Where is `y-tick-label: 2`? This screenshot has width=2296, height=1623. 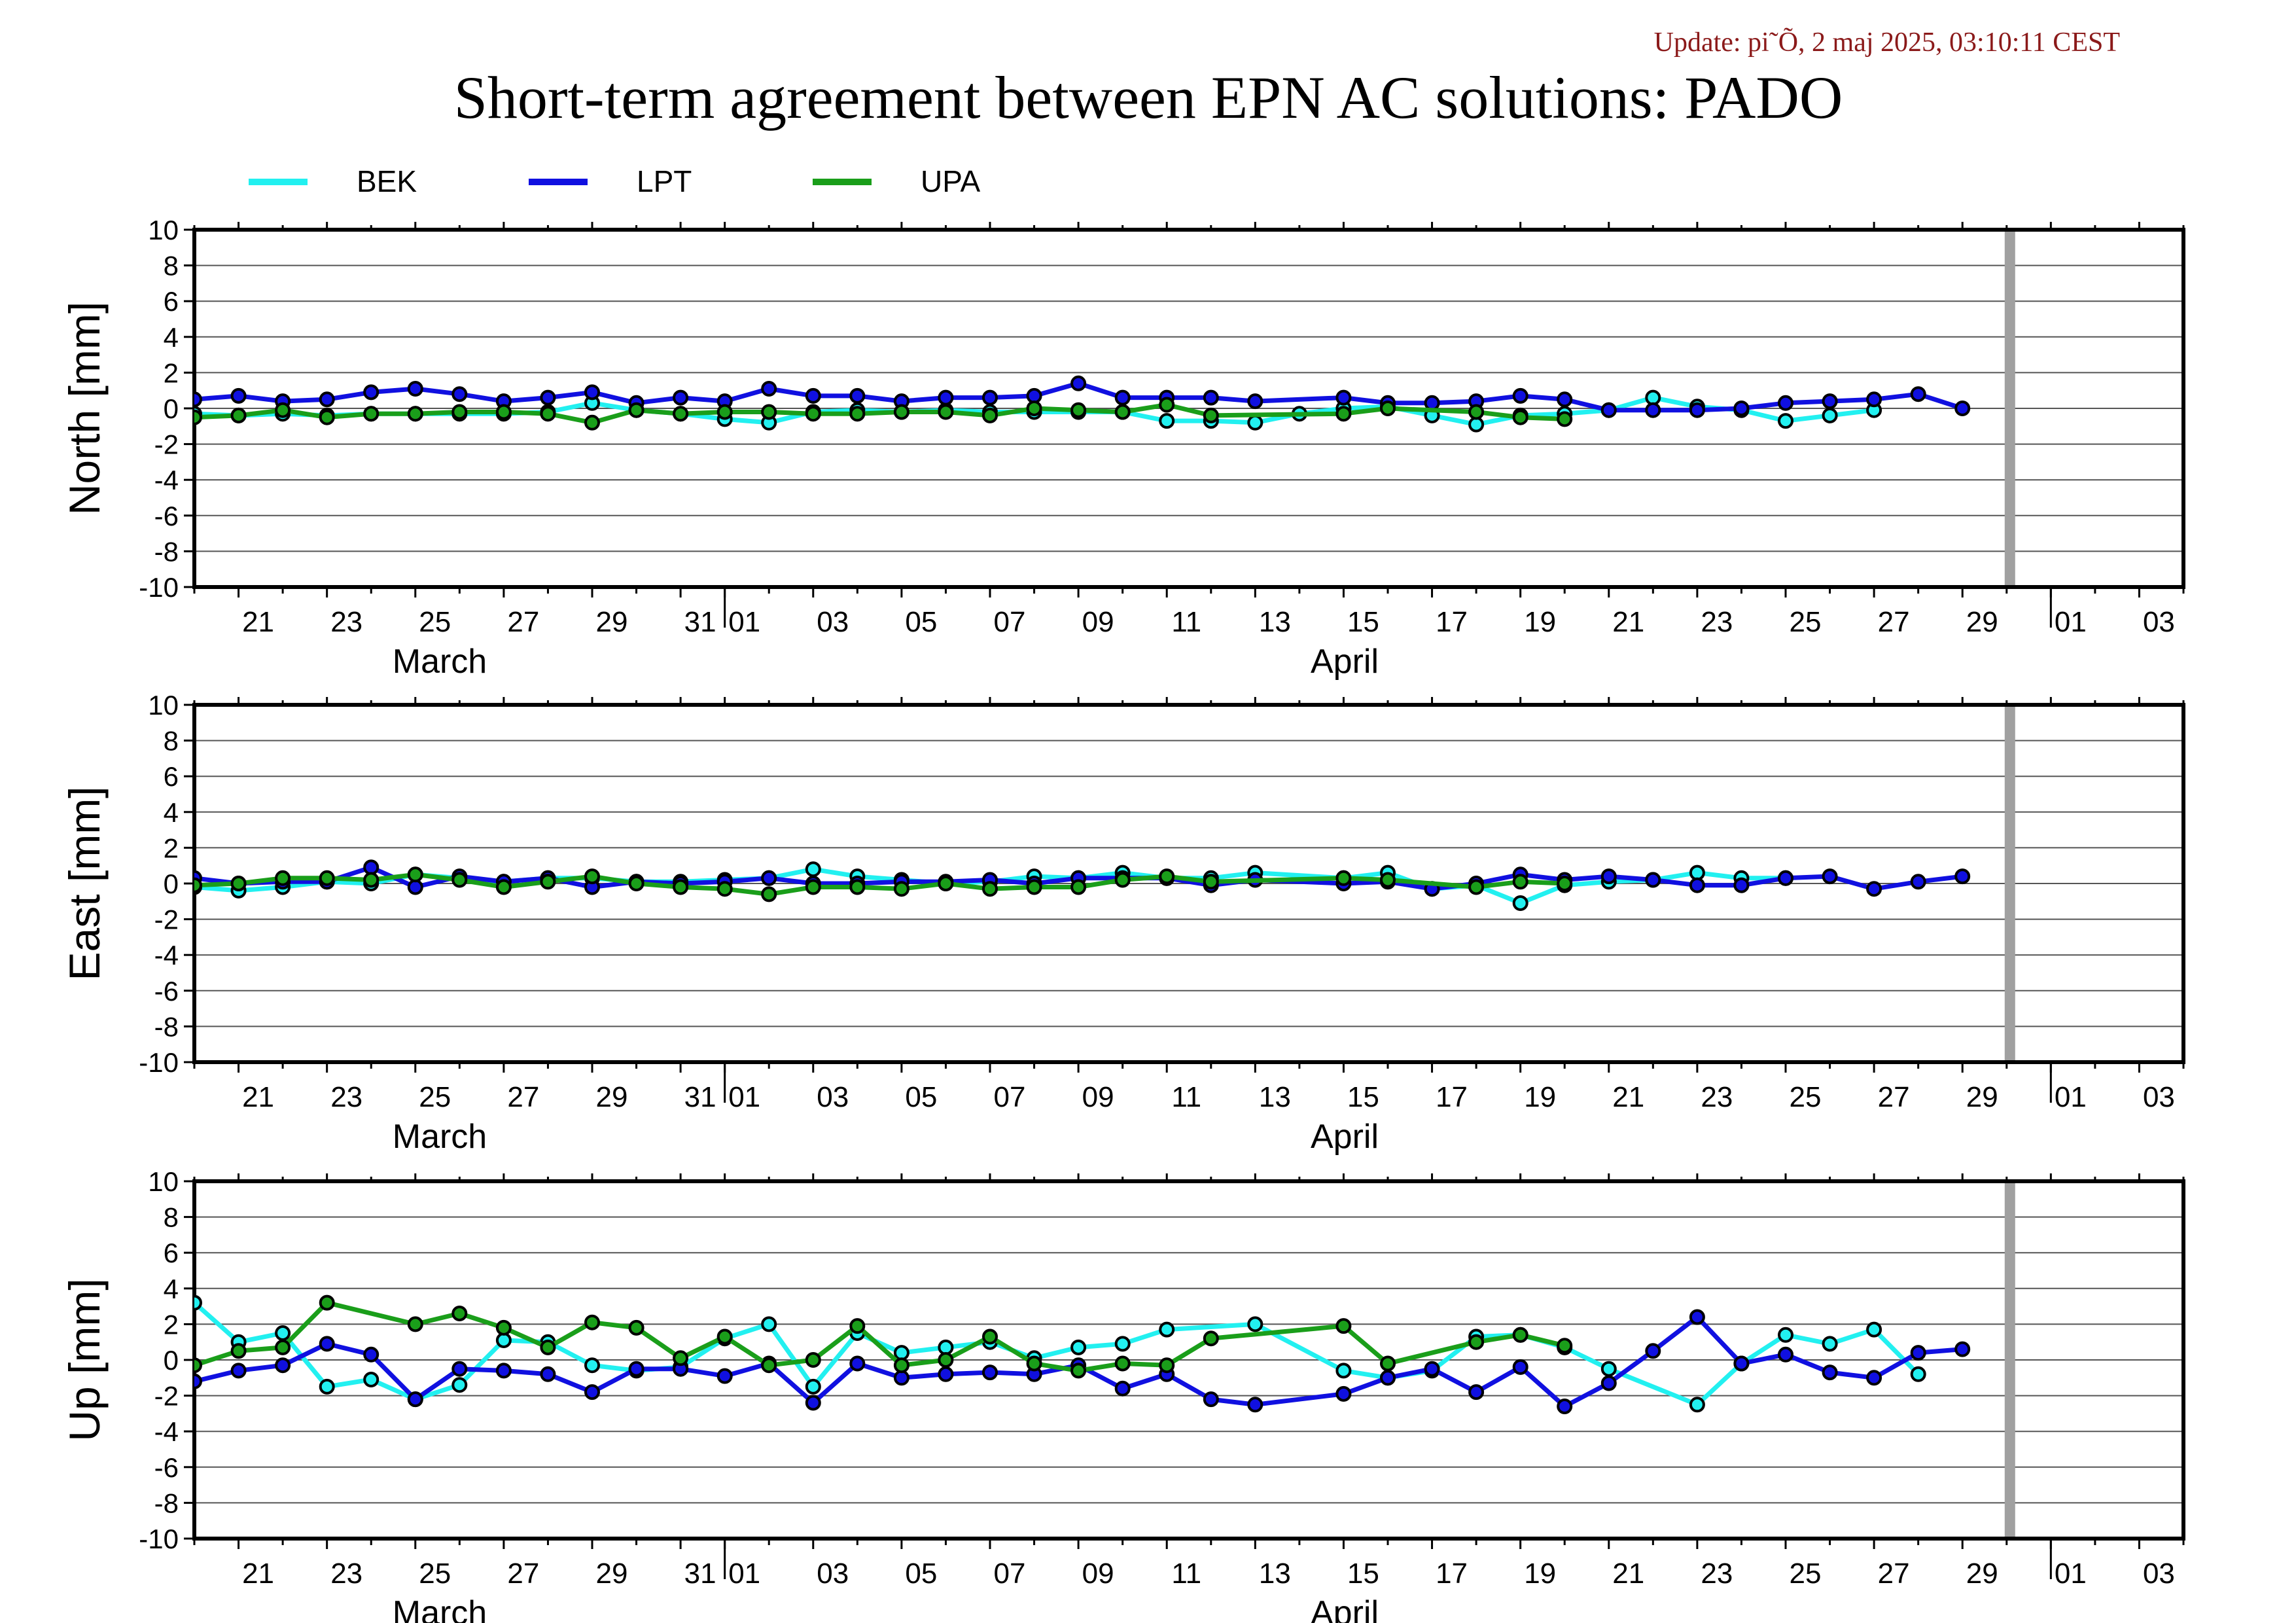 y-tick-label: 2 is located at coordinates (171, 847).